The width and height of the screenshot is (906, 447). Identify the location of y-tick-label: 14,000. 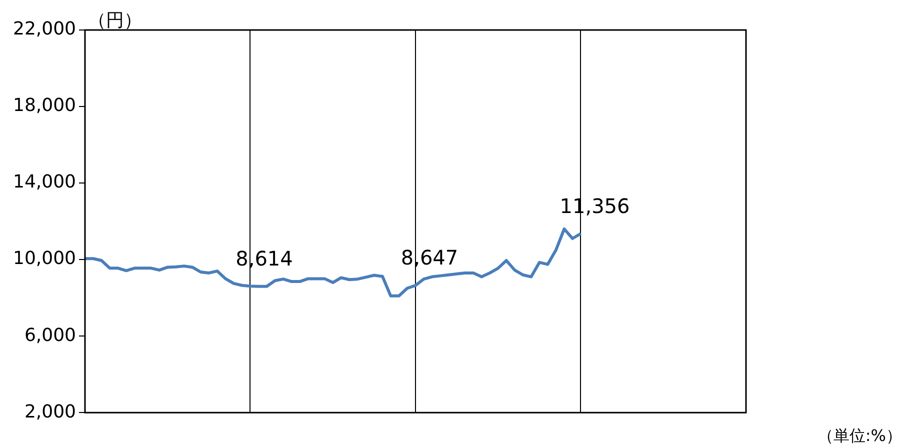
(44, 182).